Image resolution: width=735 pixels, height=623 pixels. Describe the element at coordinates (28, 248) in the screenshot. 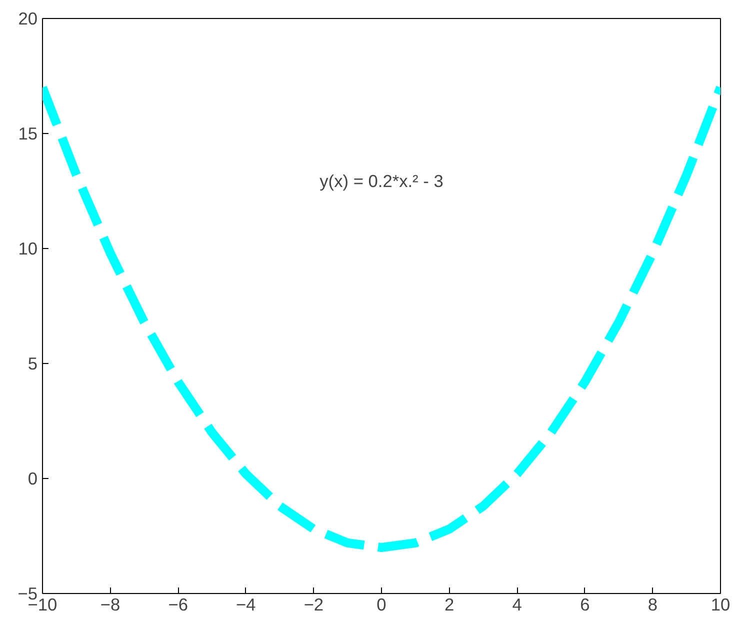

I see `y-tick-label: 10` at that location.